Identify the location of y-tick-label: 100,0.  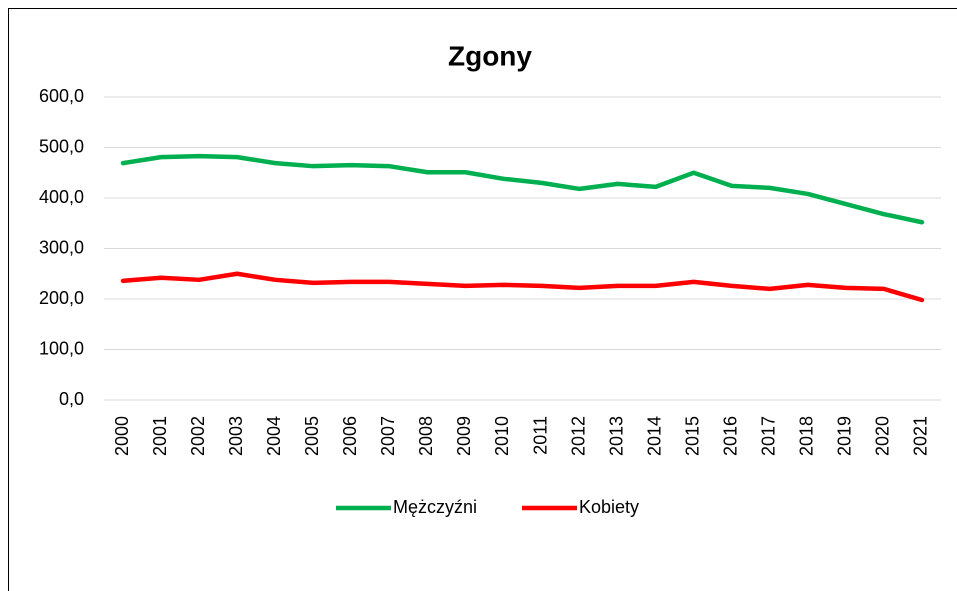
(61, 348).